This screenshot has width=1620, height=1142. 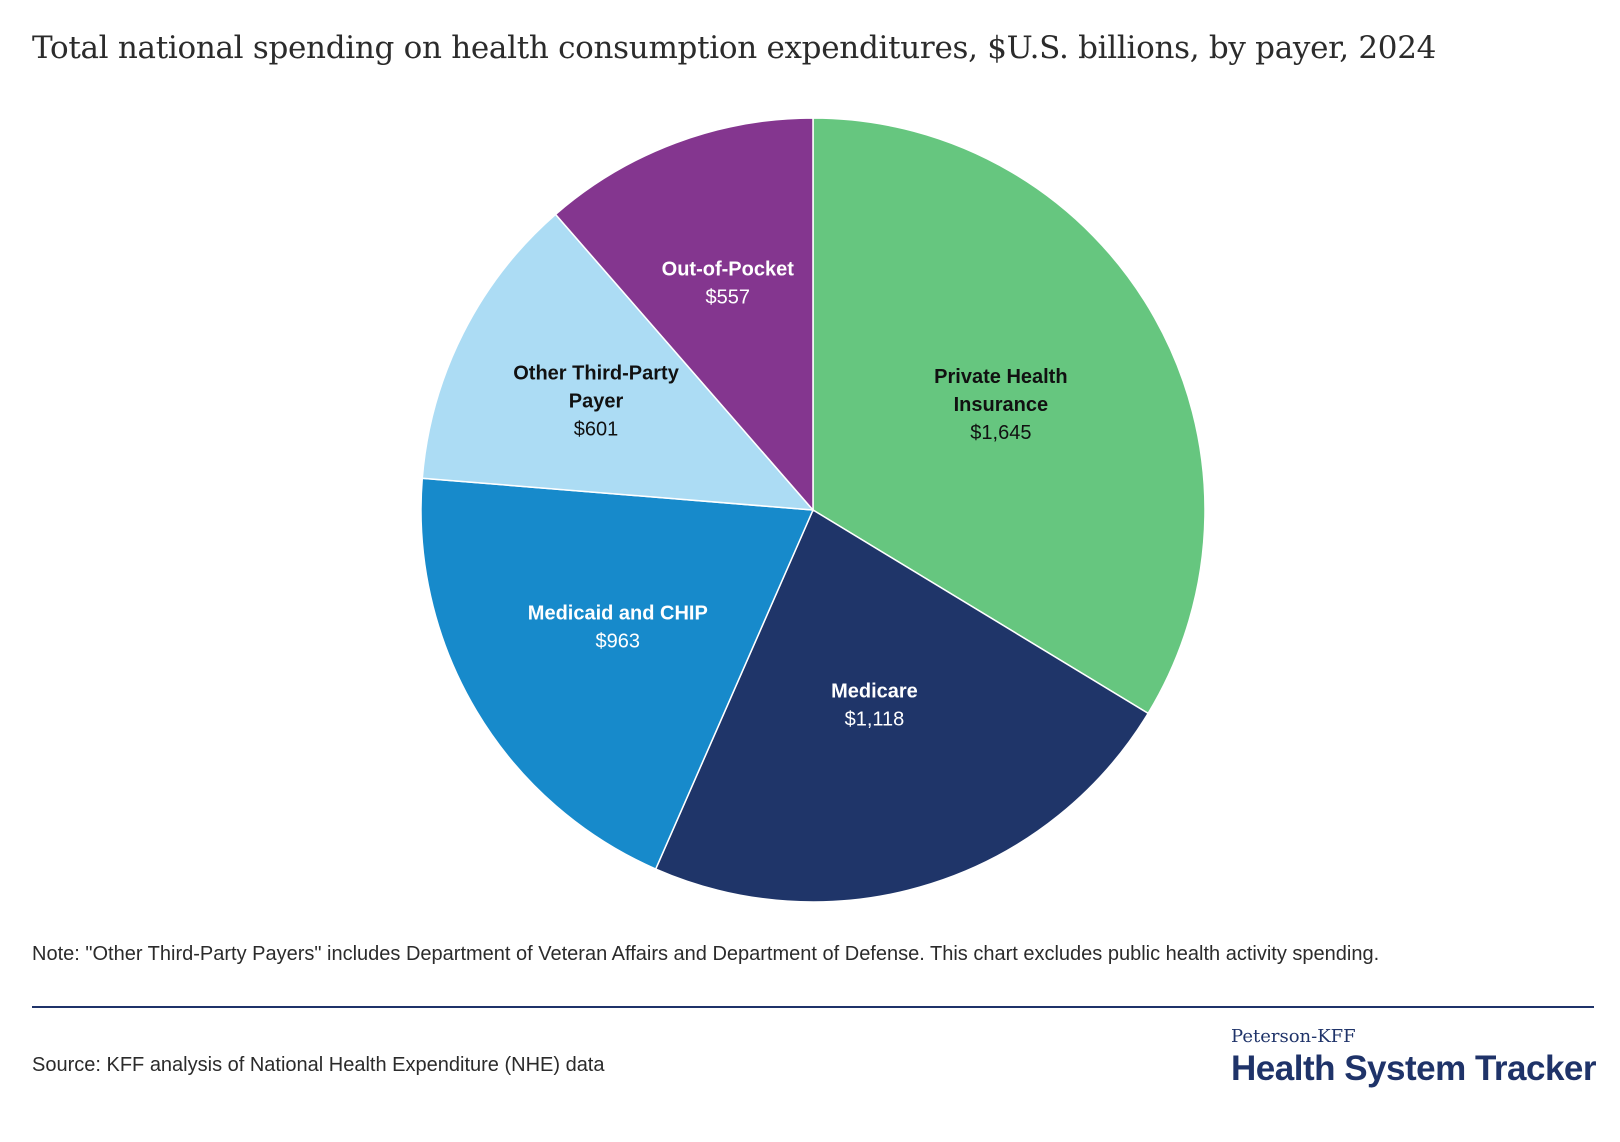 I want to click on brand-small-text: Peterson-KFF, so click(x=1293, y=1036).